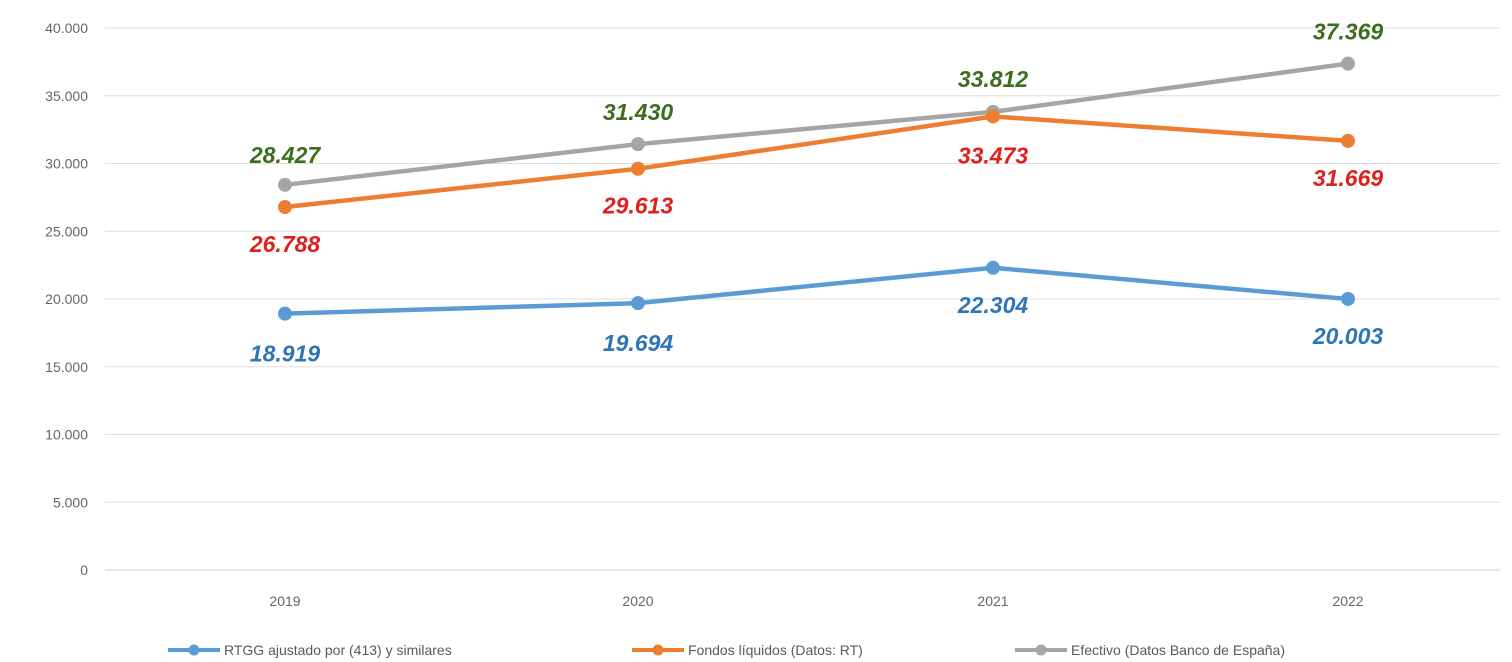 The height and width of the screenshot is (662, 1512). What do you see at coordinates (285, 354) in the screenshot?
I see `data-label: 18.919` at bounding box center [285, 354].